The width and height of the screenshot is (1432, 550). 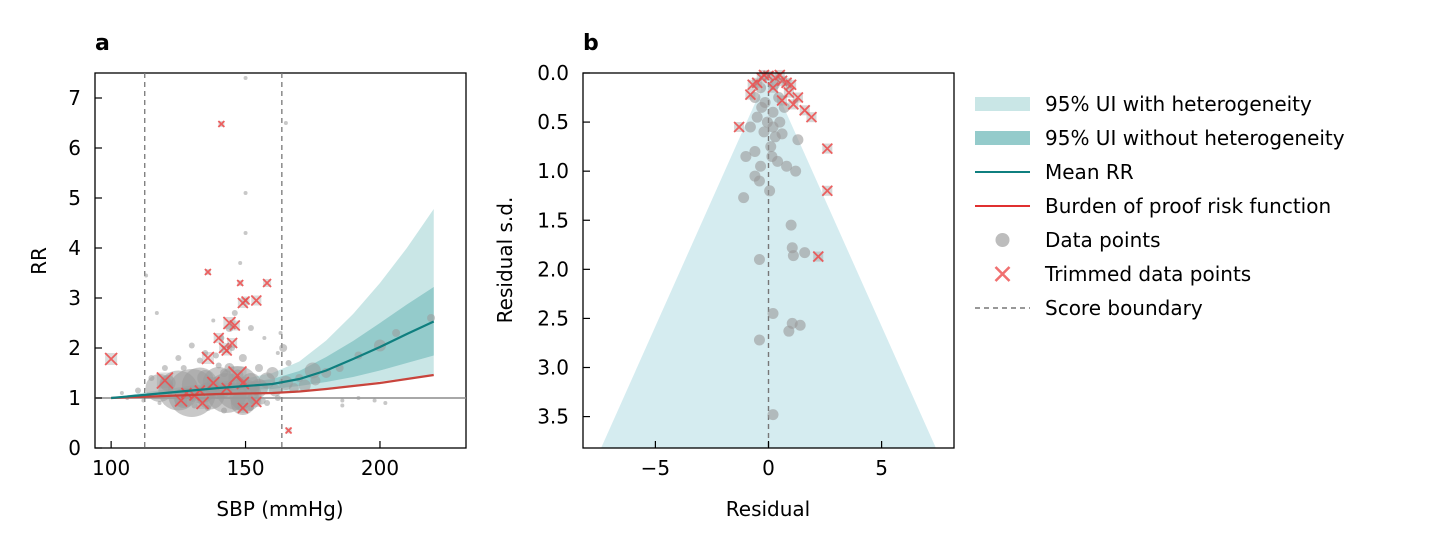 I want to click on legend-item: Trimmed data points, so click(x=1122, y=274).